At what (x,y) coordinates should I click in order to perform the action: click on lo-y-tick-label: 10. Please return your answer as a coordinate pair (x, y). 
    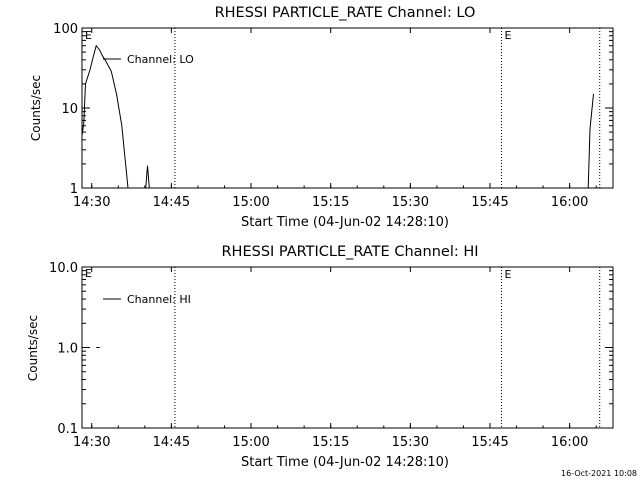
    Looking at the image, I should click on (69, 109).